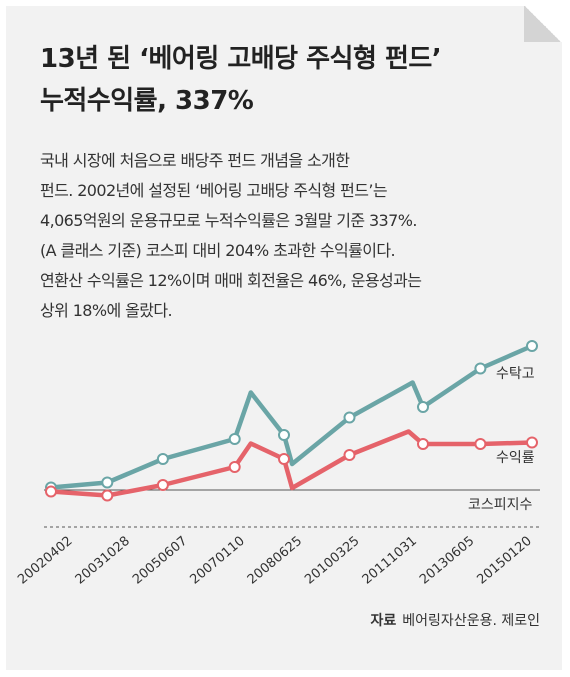 Image resolution: width=570 pixels, height=677 pixels. What do you see at coordinates (471, 621) in the screenshot?
I see `source-text: 베어링자산운용. 제로인` at bounding box center [471, 621].